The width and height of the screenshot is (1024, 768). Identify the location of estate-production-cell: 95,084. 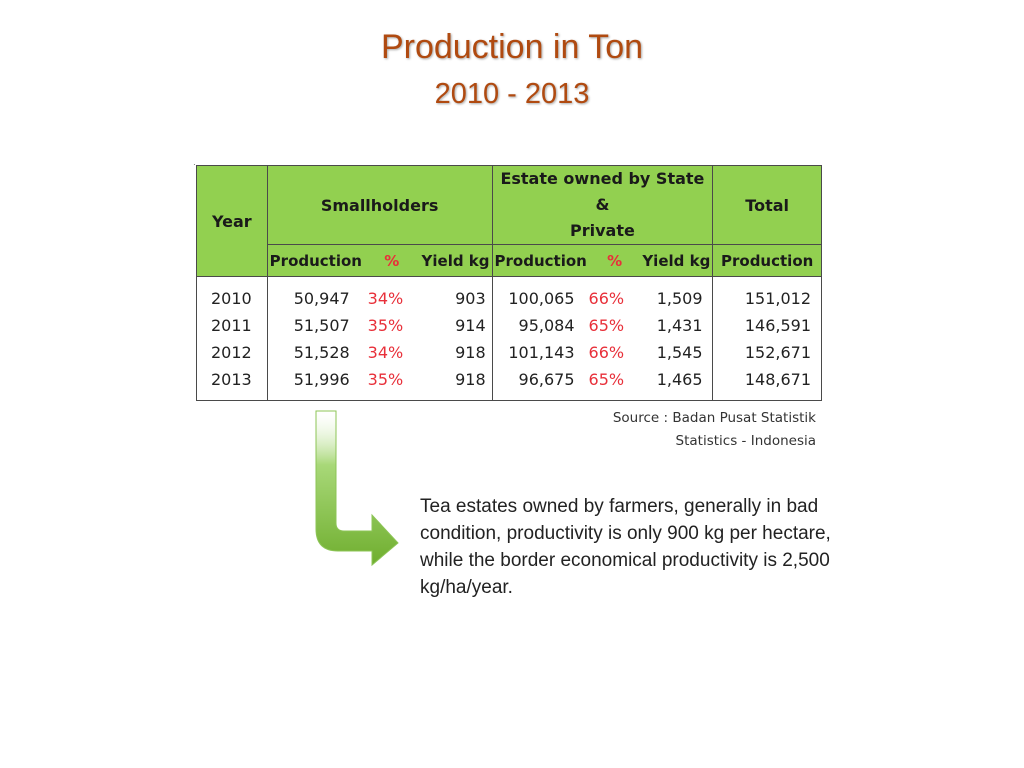
(546, 325).